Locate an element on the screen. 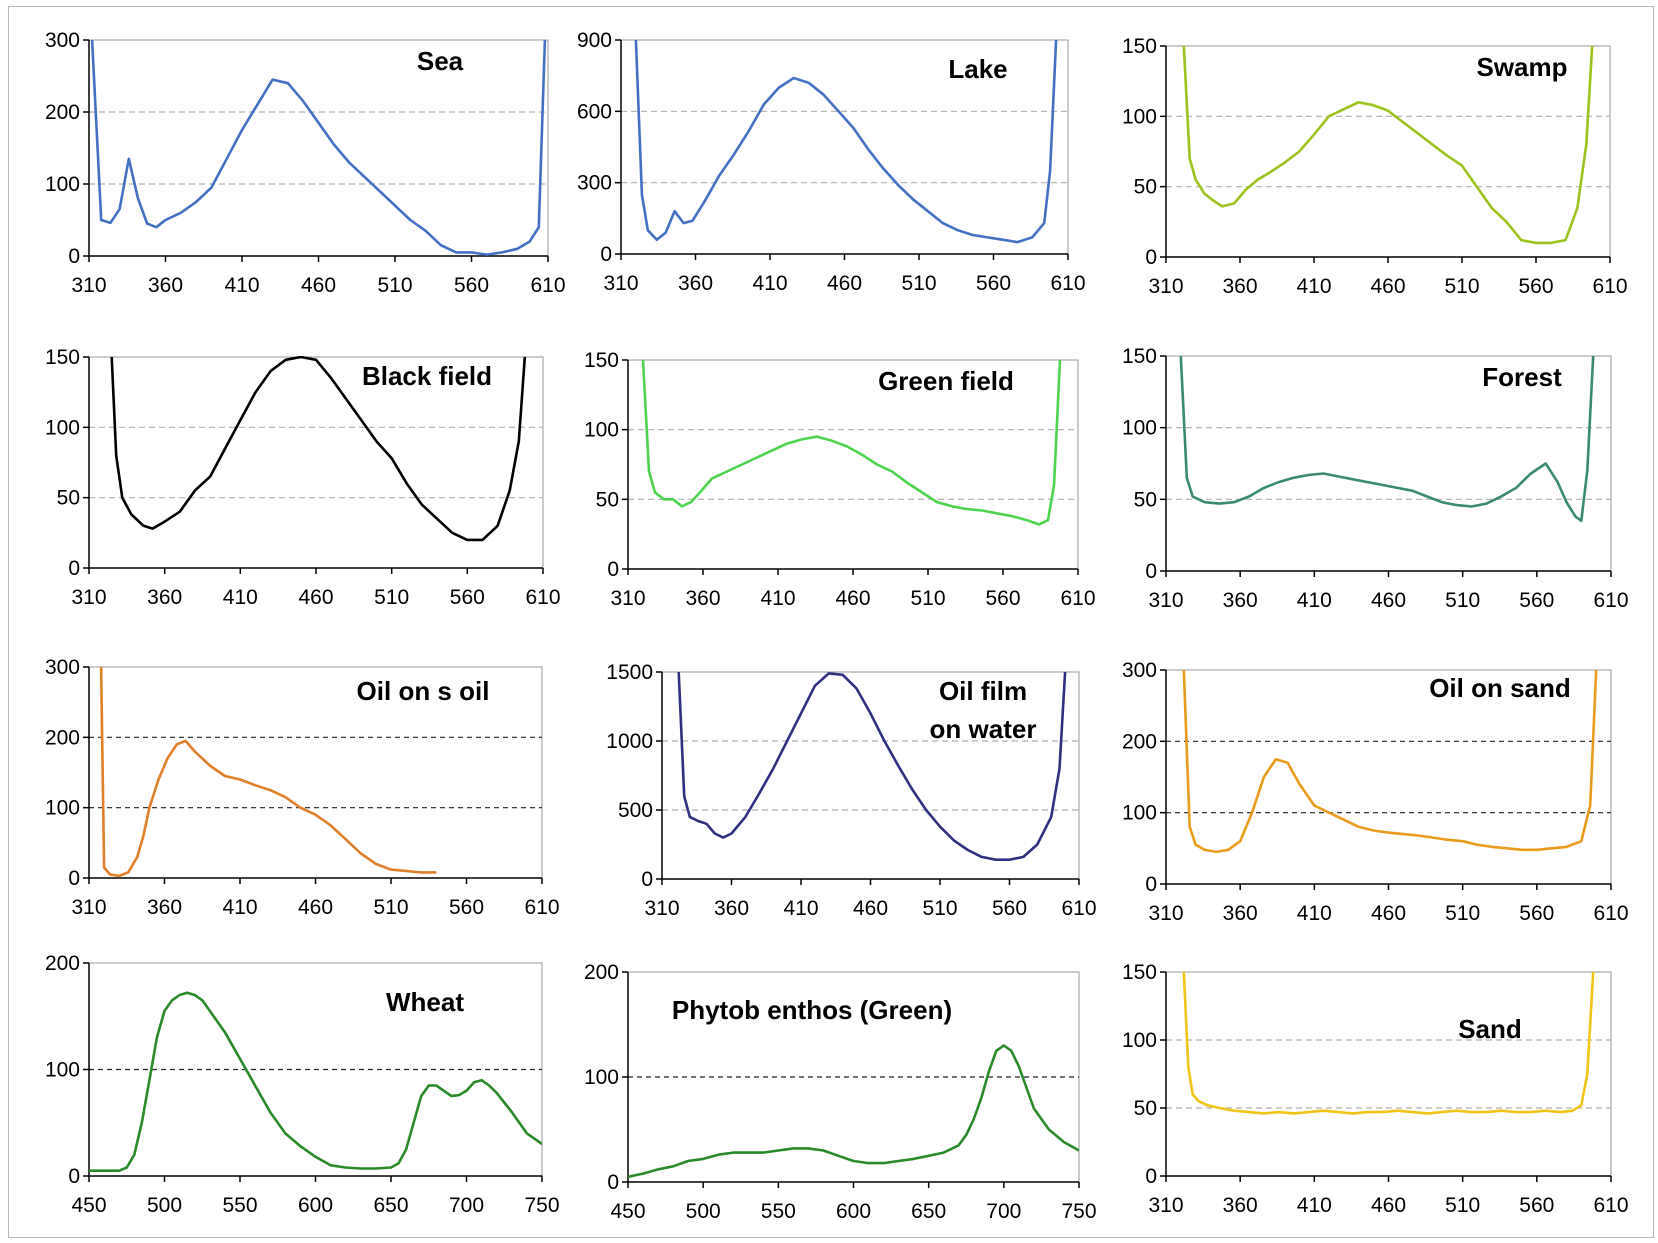 This screenshot has height=1243, width=1658. panel-6: 0 50 100 150 310 360 410 460 510 560 610 Forest is located at coordinates (1375, 478).